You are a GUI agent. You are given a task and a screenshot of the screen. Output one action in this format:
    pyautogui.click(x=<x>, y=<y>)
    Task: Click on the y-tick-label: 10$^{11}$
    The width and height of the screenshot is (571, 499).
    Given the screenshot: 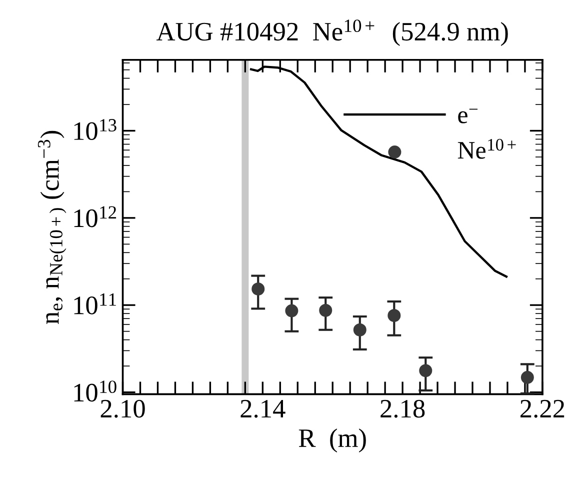 What is the action you would take?
    pyautogui.click(x=95, y=303)
    